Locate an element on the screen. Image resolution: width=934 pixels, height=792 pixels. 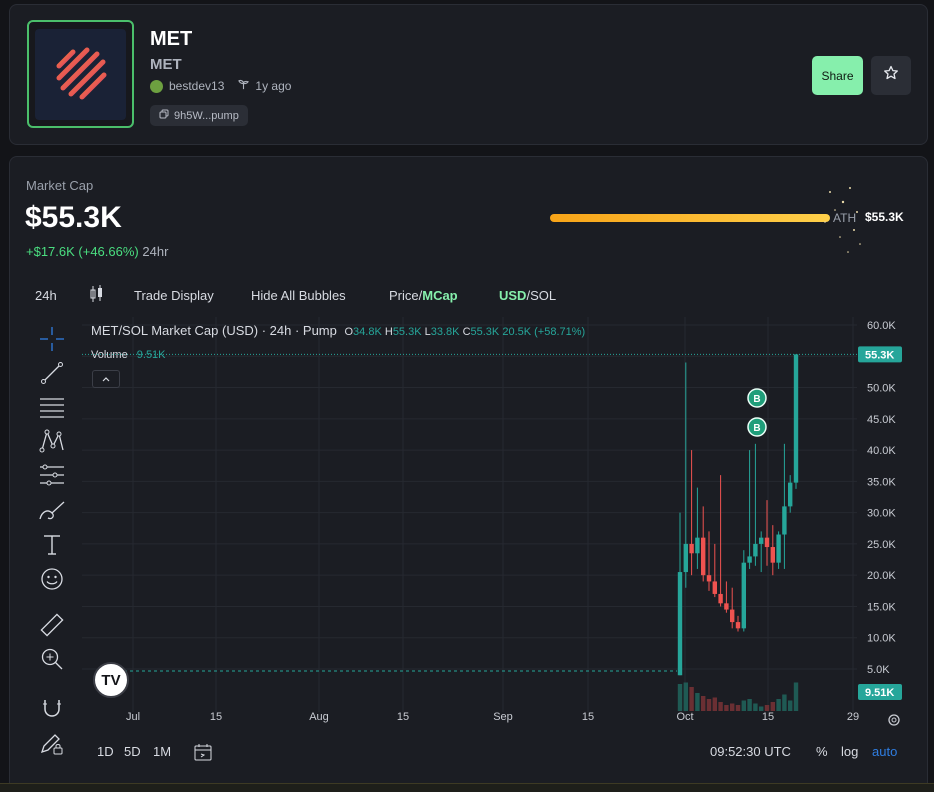
brush-icon is located at coordinates (52, 513).